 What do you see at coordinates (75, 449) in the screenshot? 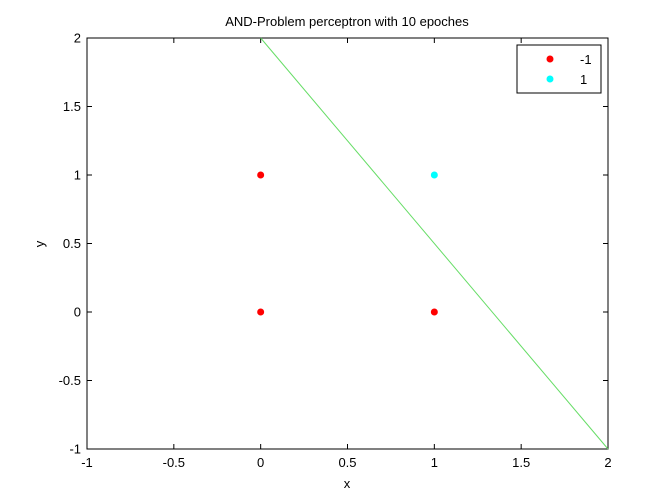
I see `y-tick-label: -1` at bounding box center [75, 449].